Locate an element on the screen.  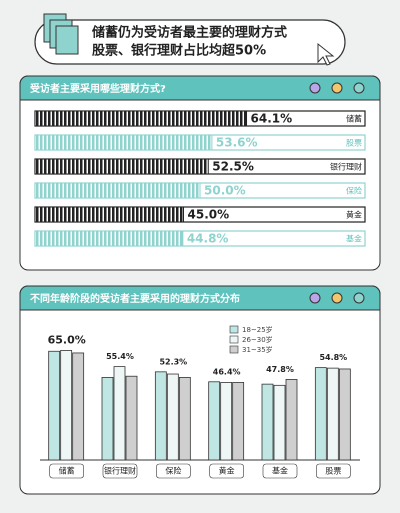
panel-title: 受访者主要采用哪些理财方式? is located at coordinates (98, 88).